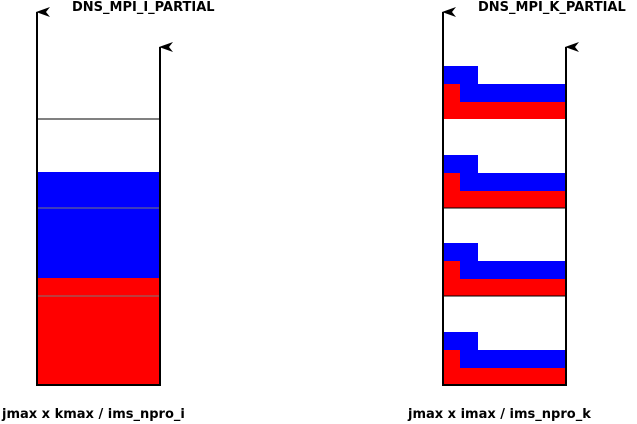  Describe the element at coordinates (499, 414) in the screenshot. I see `right-caption: jmax x imax / ims_npro_k` at that location.